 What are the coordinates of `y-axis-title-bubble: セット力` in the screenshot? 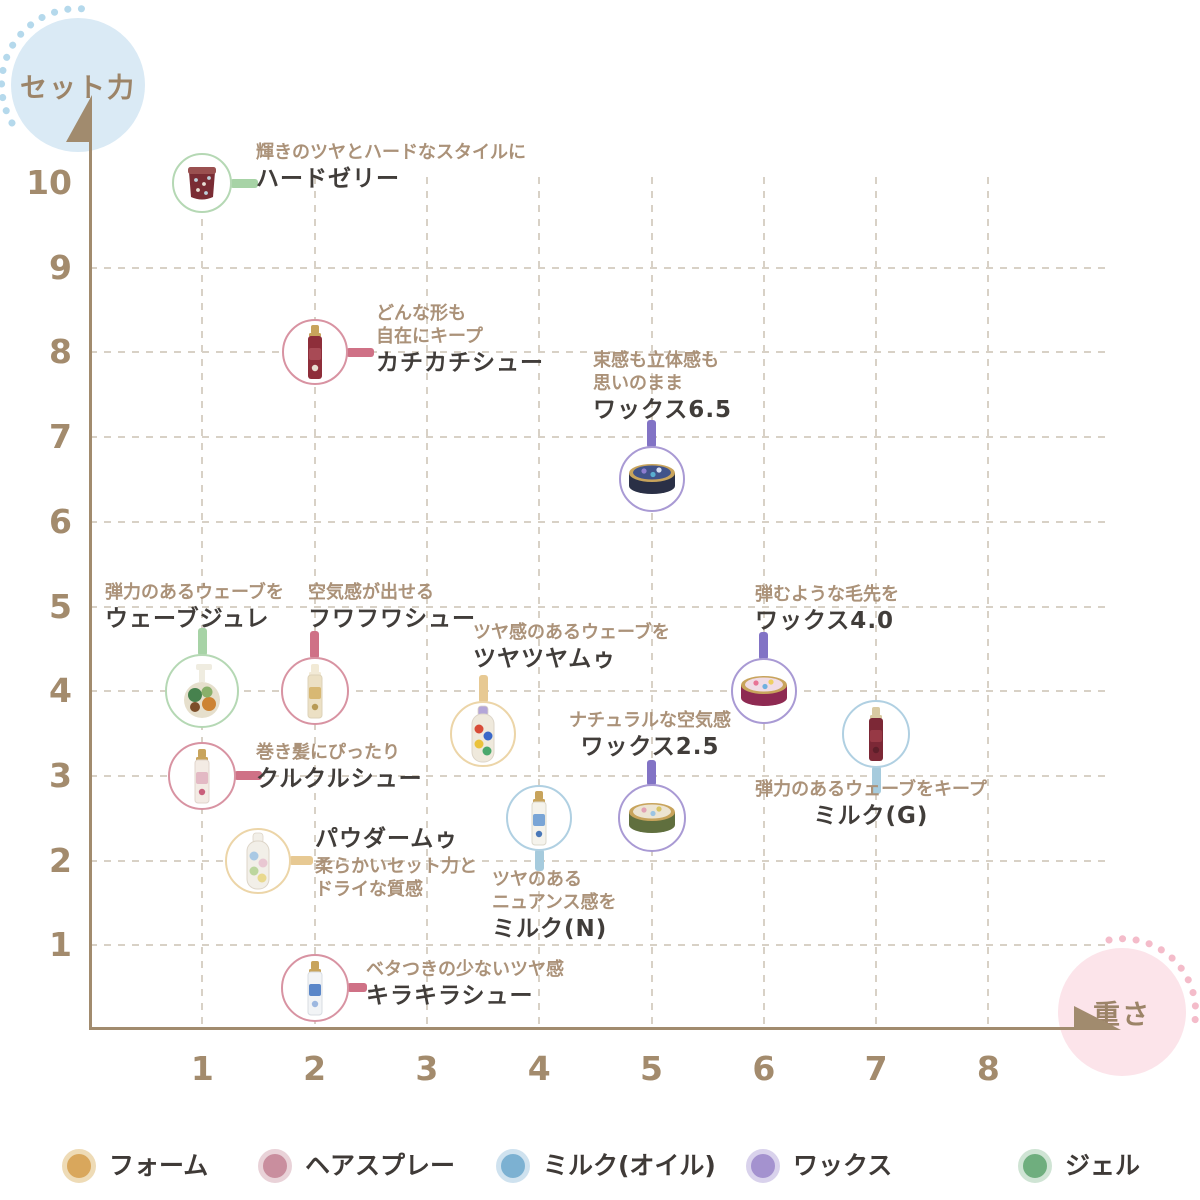 It's located at (78, 85).